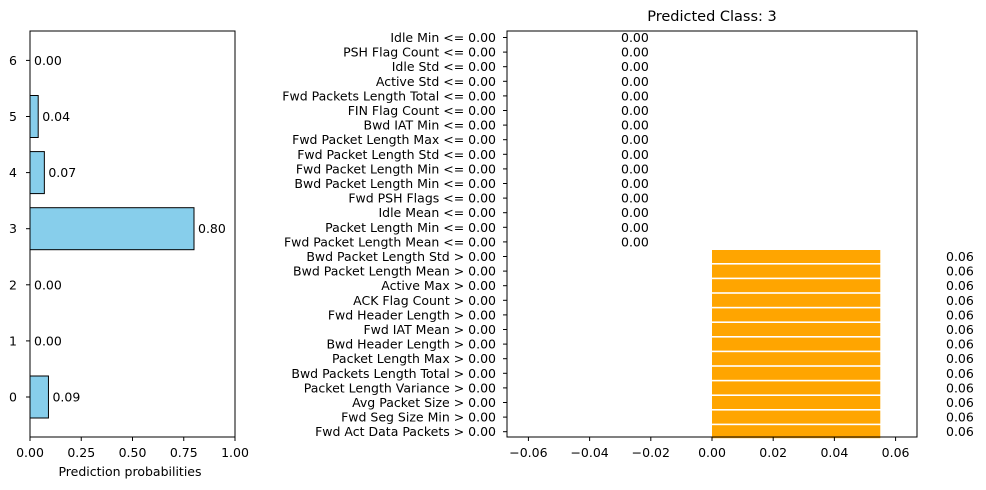 This screenshot has height=490, width=986. Describe the element at coordinates (395, 183) in the screenshot. I see `feature-tick-label: Bwd Packet Length Min <= 0.00` at that location.